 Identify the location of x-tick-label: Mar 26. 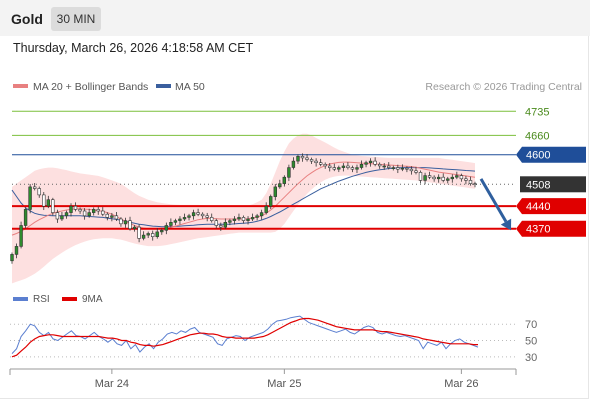
(461, 384).